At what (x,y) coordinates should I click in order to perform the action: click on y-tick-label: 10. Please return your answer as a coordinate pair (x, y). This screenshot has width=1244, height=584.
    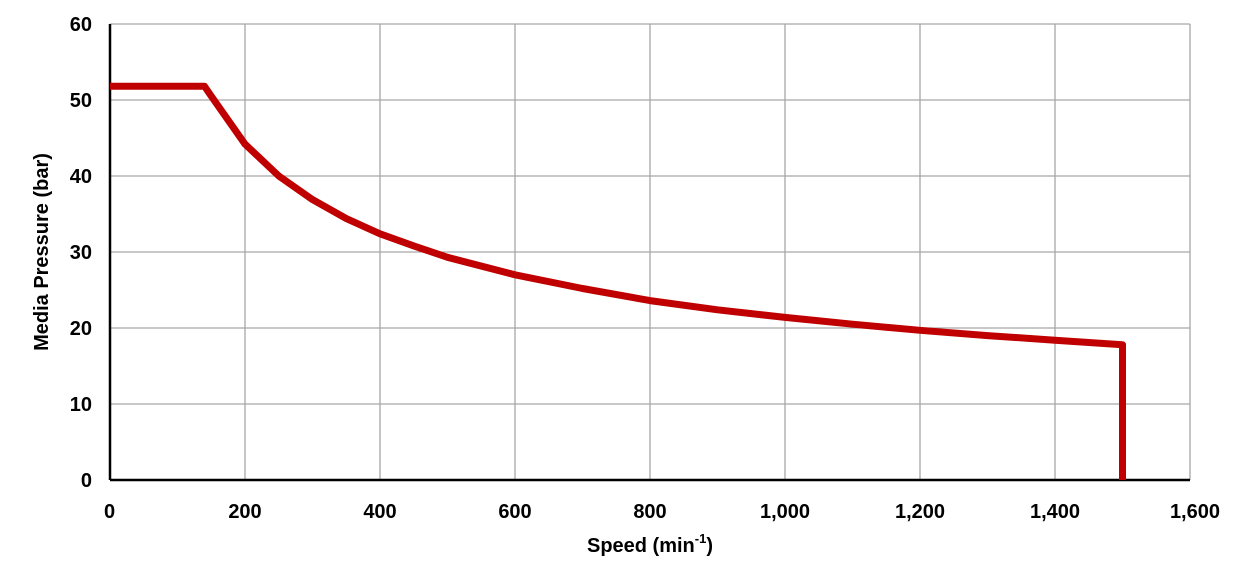
    Looking at the image, I should click on (81, 405).